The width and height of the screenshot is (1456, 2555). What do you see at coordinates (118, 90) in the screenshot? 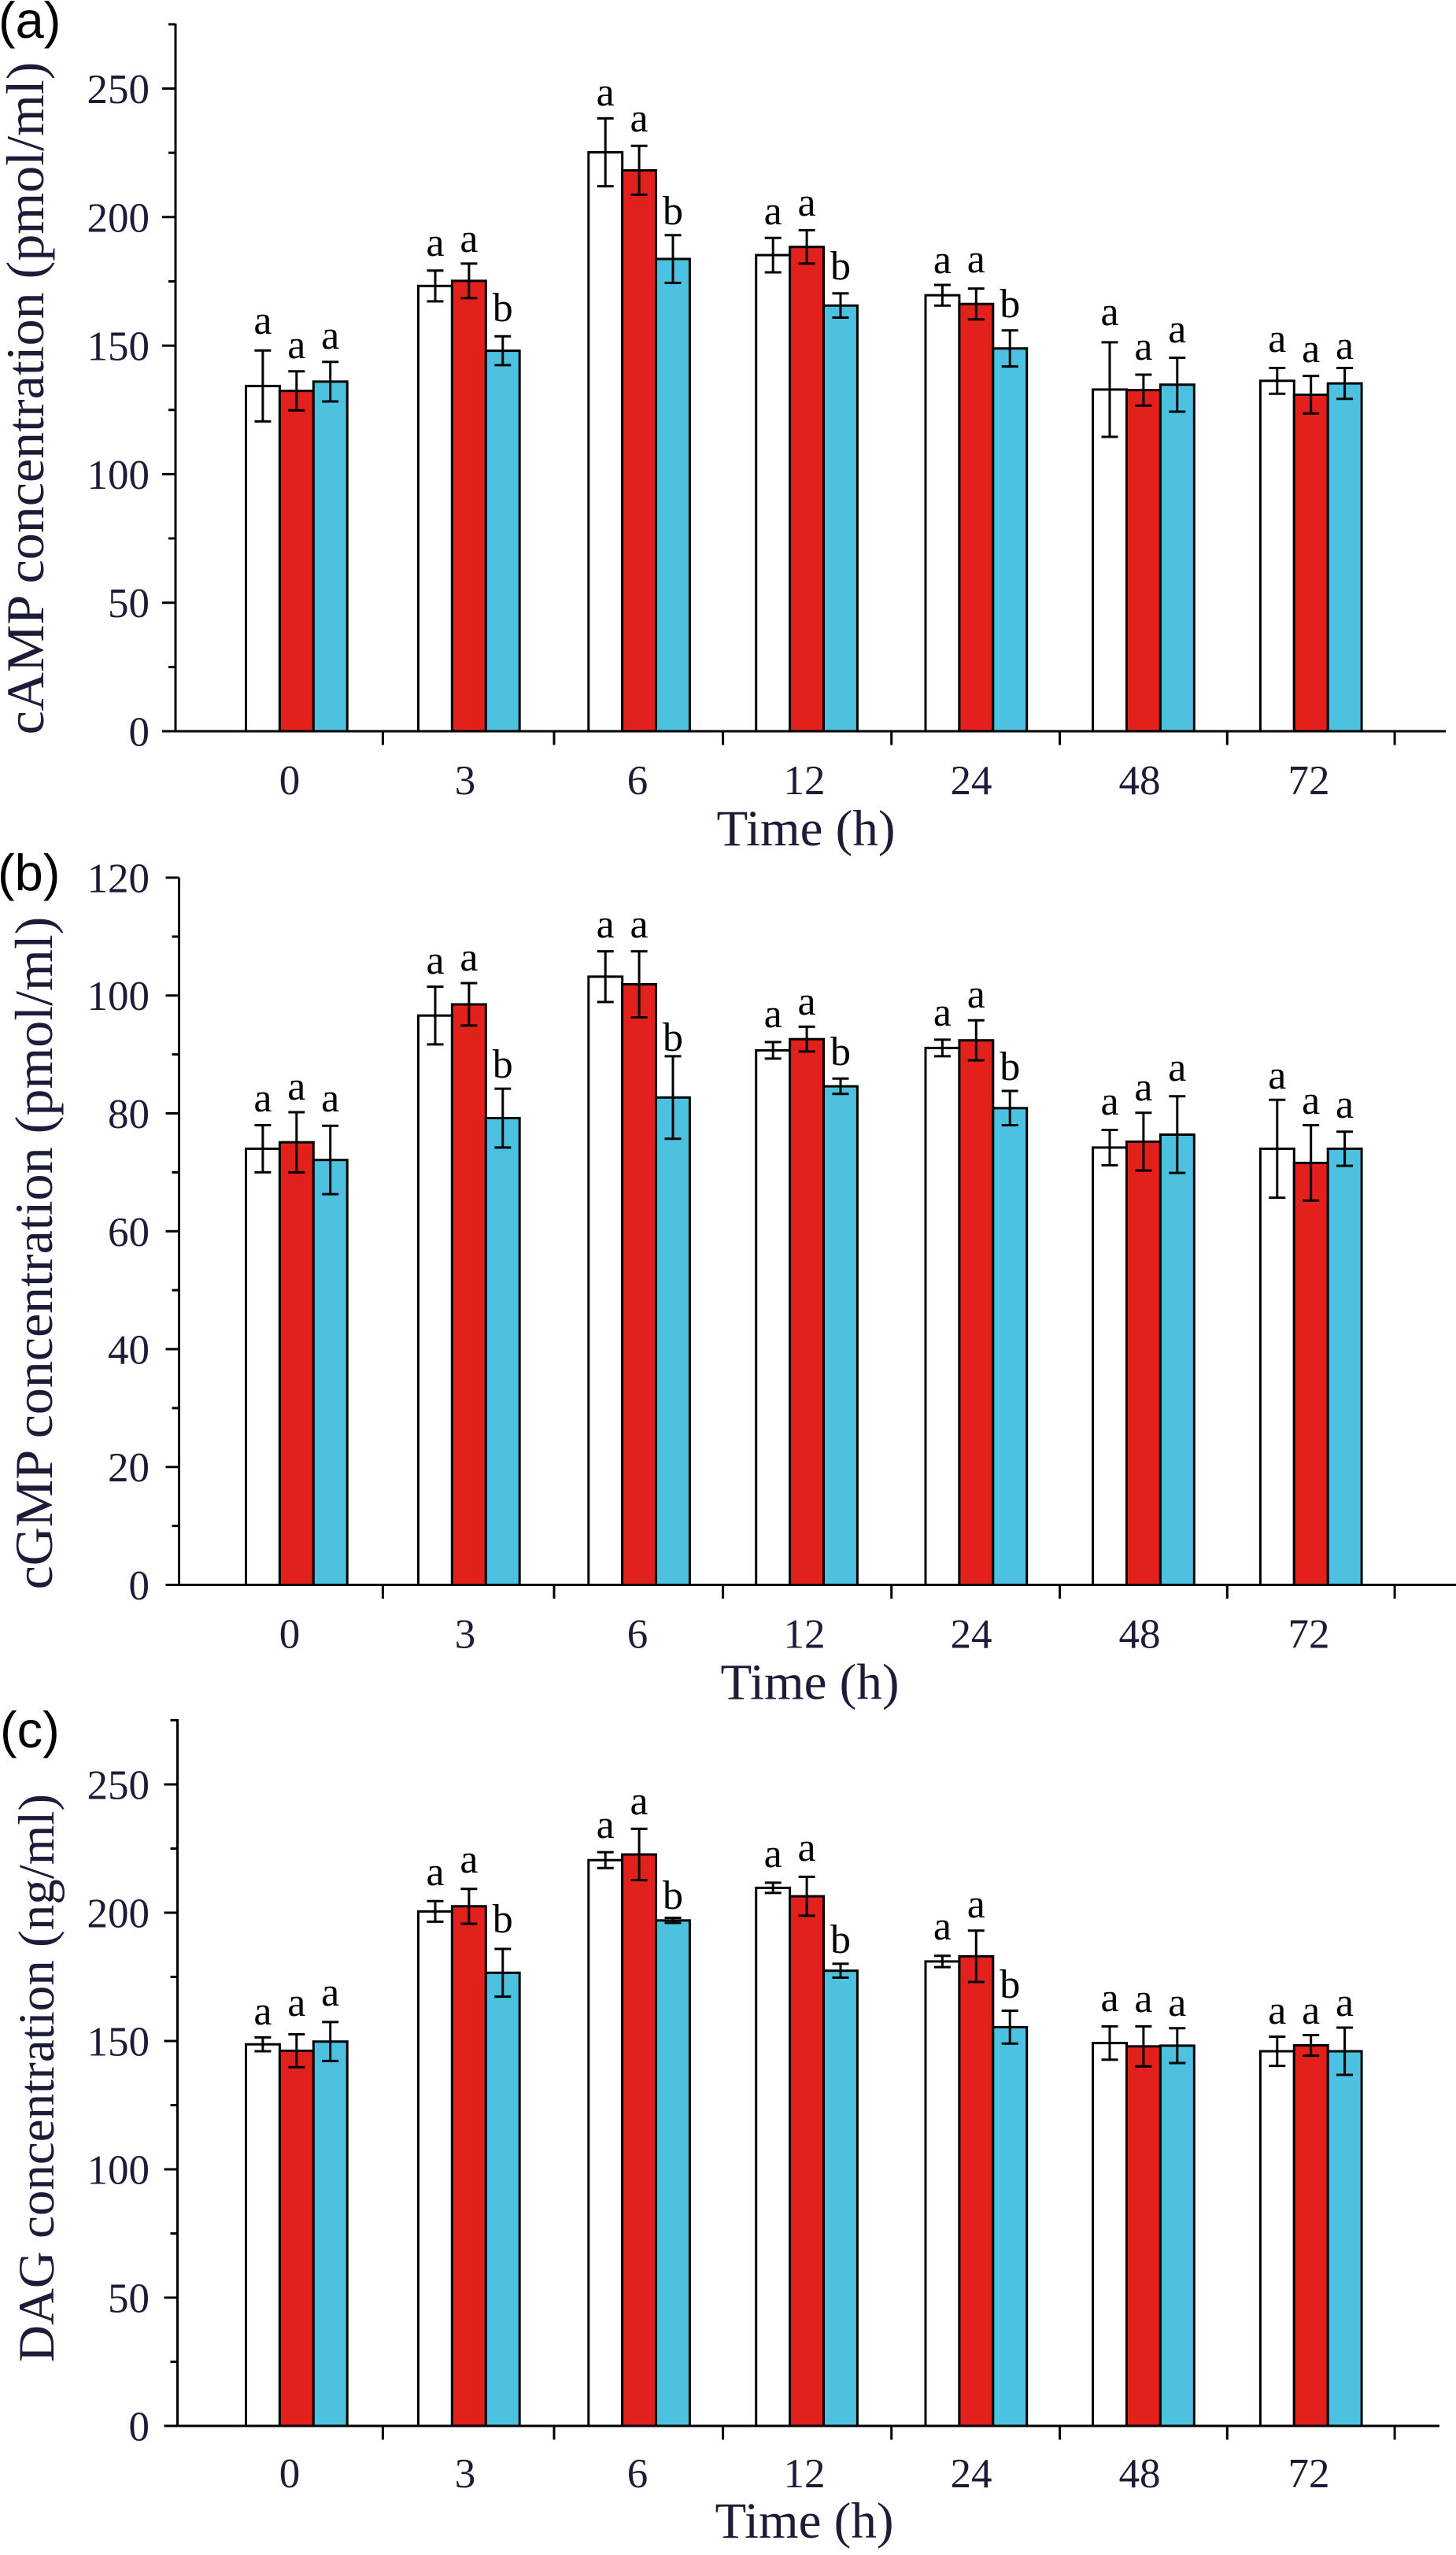
I see `svg-text: 250` at bounding box center [118, 90].